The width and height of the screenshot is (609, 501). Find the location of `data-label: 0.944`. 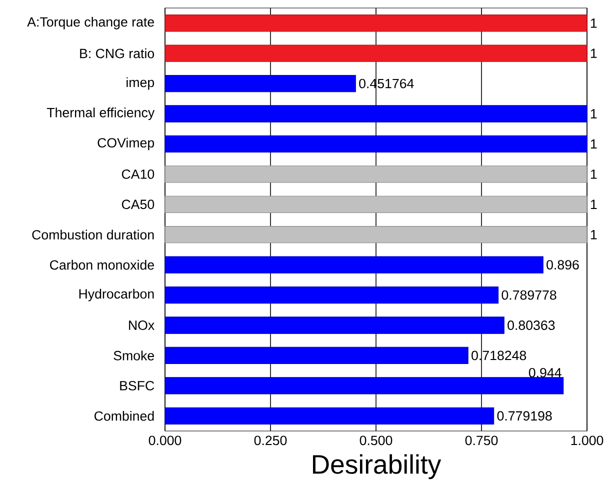

data-label: 0.944 is located at coordinates (545, 373).